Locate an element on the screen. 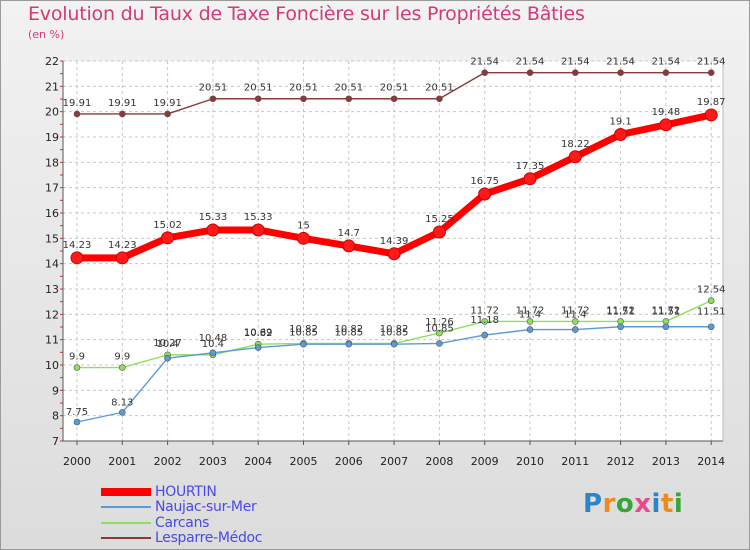 Image resolution: width=750 pixels, height=550 pixels. y-tick-label: 15 is located at coordinates (52, 238).